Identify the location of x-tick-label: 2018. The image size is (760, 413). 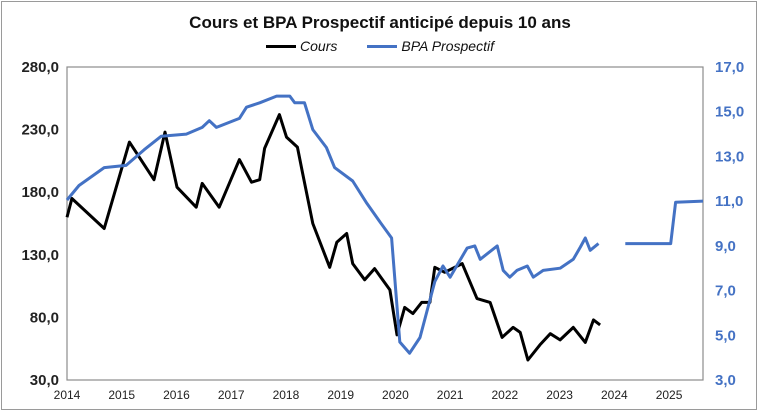
(286, 395).